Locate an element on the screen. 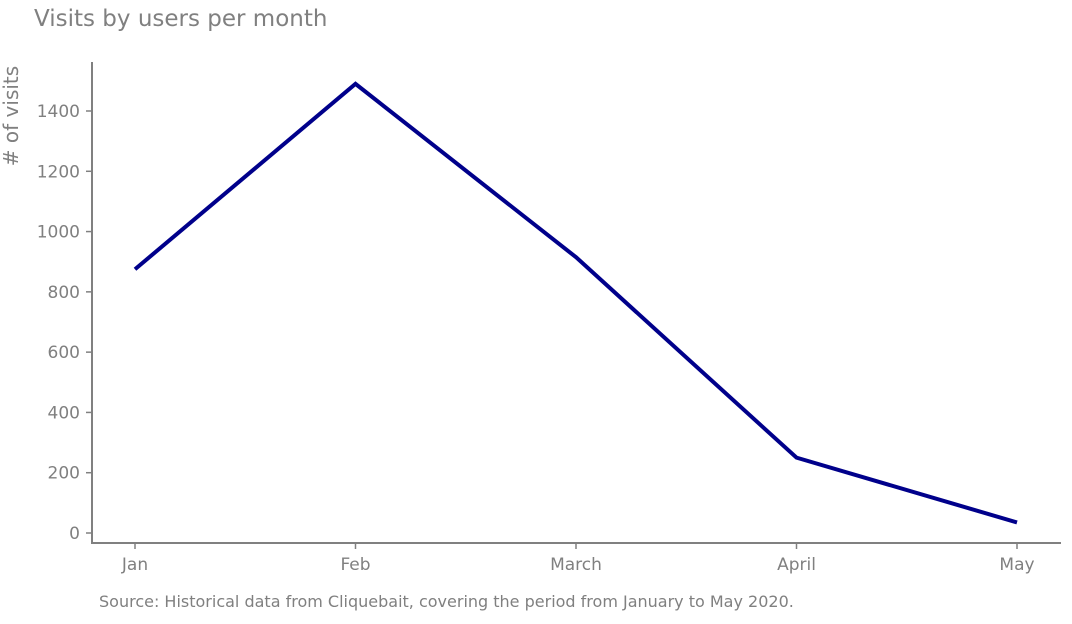  x-tick-label: March is located at coordinates (576, 565).